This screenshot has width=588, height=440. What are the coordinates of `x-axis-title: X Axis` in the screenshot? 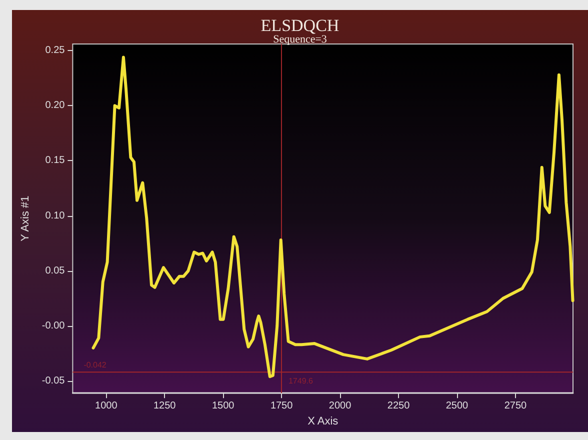 It's located at (323, 422).